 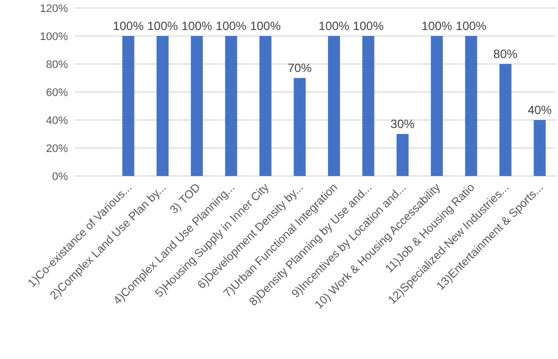 I want to click on data-label: 80%, so click(x=505, y=54).